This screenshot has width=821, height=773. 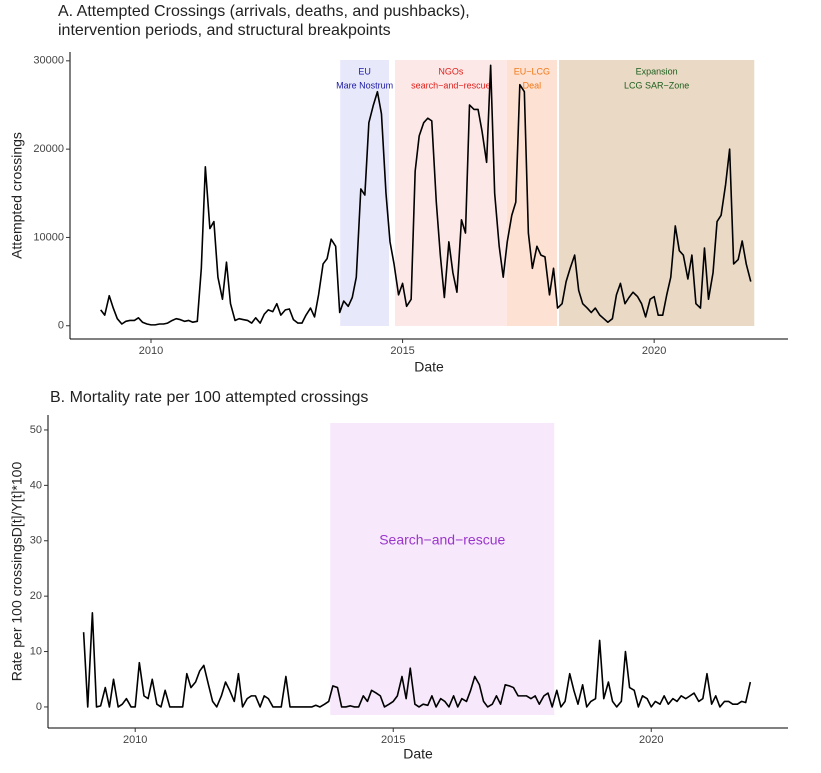 I want to click on y-tick-label: 30000, so click(x=48, y=61).